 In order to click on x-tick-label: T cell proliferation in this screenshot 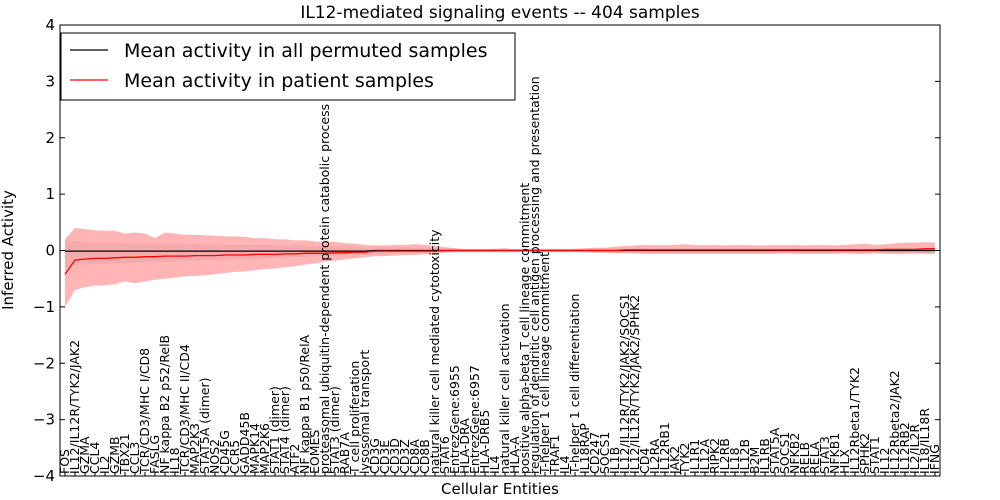, I will do `click(354, 418)`.